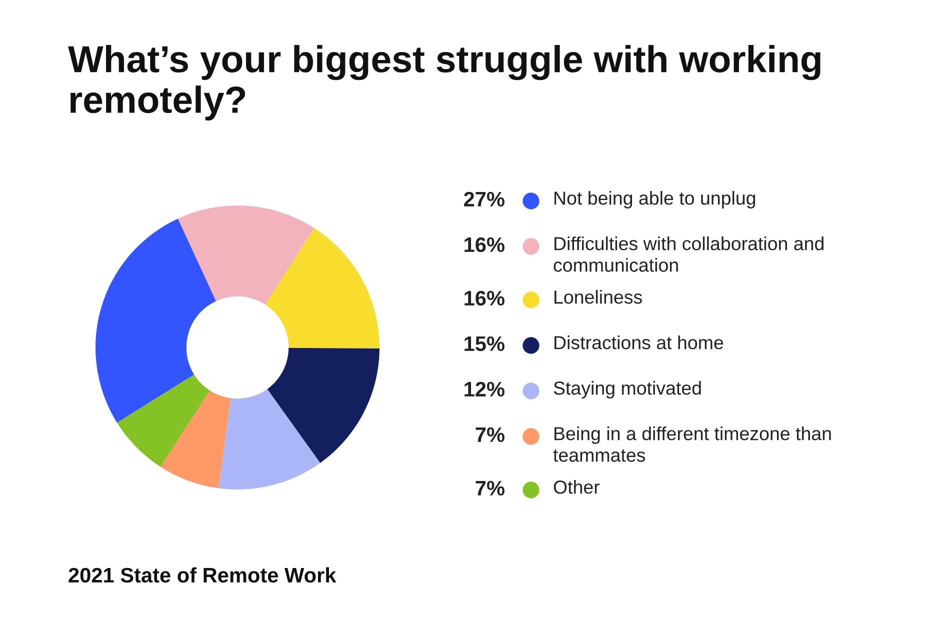 The width and height of the screenshot is (933, 640). I want to click on data-label: 15%, so click(484, 344).